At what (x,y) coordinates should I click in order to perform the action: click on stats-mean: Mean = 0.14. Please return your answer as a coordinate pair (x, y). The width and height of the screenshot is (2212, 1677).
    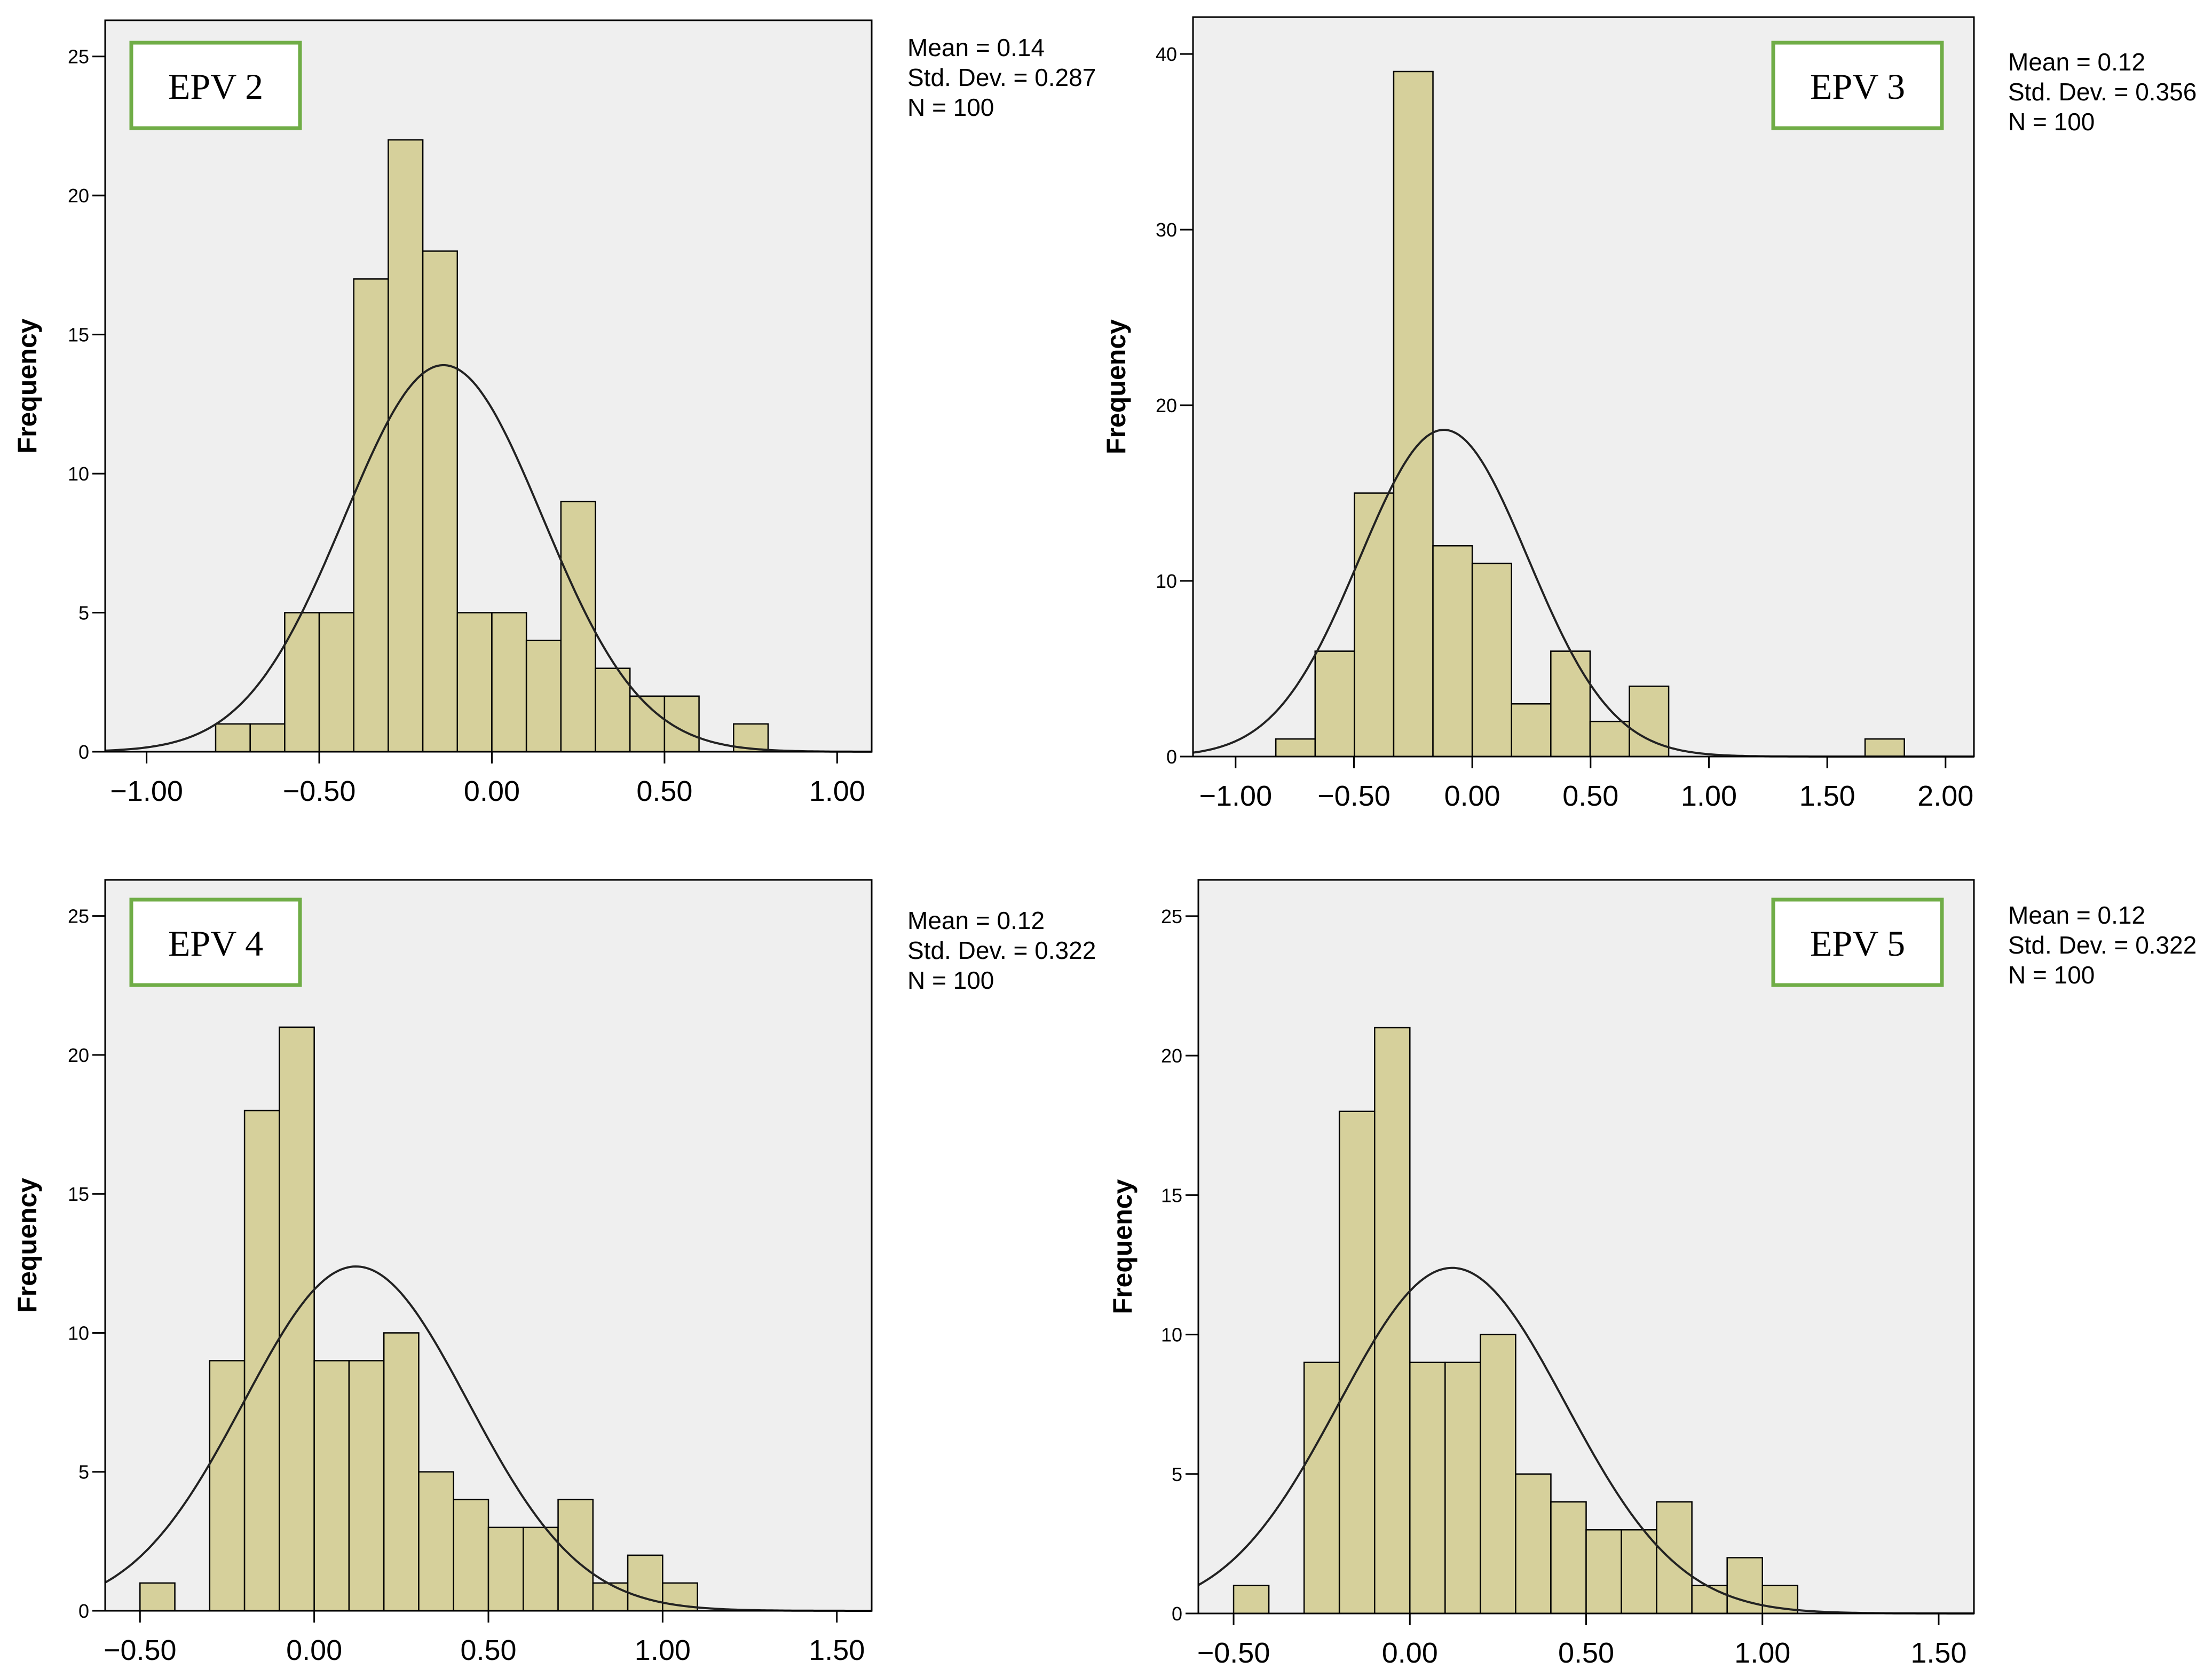
    Looking at the image, I should click on (976, 47).